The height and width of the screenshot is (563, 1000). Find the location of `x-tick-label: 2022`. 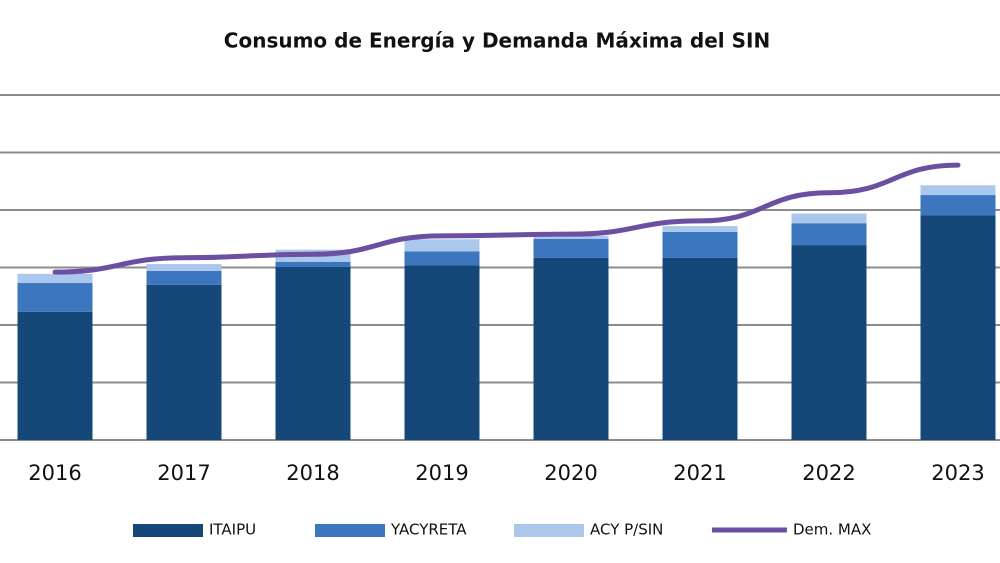

x-tick-label: 2022 is located at coordinates (828, 473).